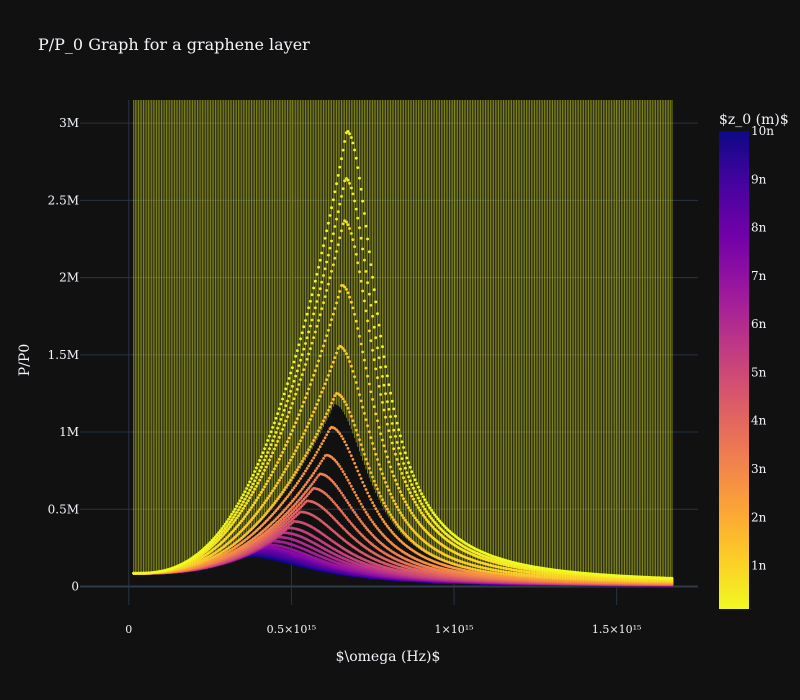 The image size is (800, 700). Describe the element at coordinates (174, 44) in the screenshot. I see `chart-title: P/P_0 Graph for a graphene layer` at that location.